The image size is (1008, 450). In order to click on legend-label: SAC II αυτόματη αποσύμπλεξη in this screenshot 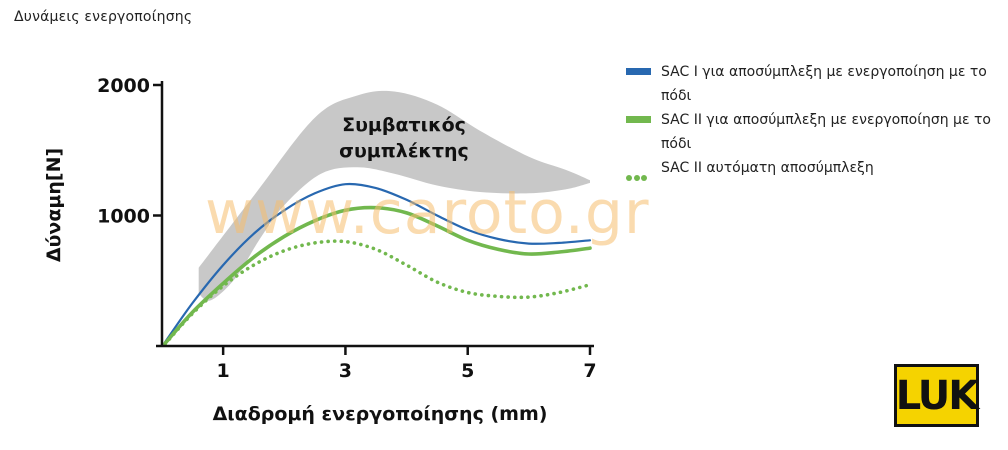, I will do `click(767, 168)`.